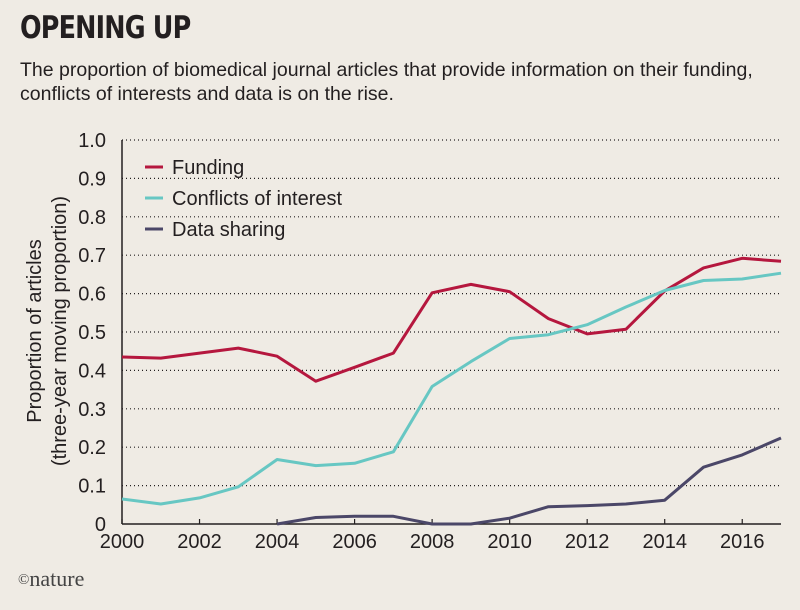 The image size is (800, 610). I want to click on legend: Funding Conflicts of interest Data sharing, so click(244, 199).